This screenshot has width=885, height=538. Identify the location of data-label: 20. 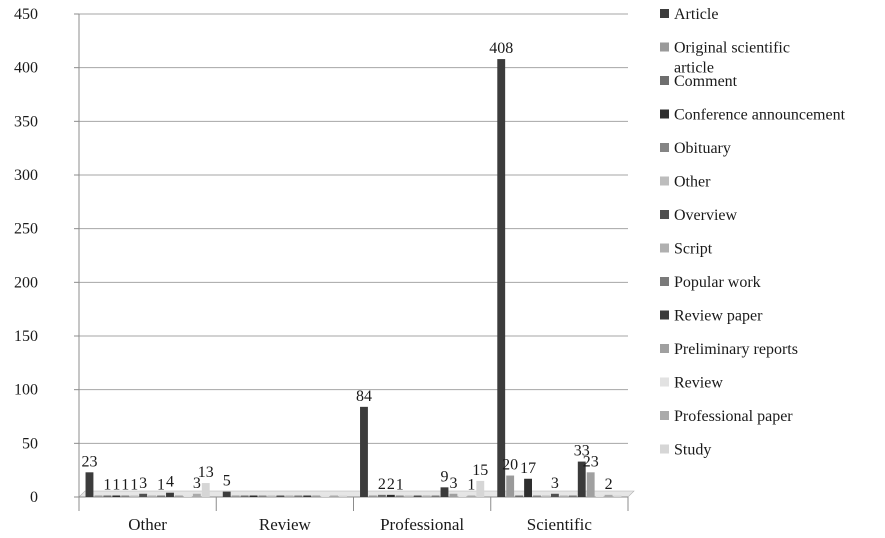
(510, 465).